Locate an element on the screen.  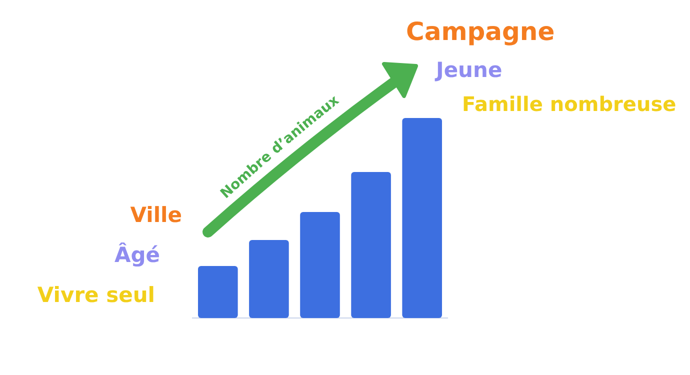
text: Vivre seul is located at coordinates (96, 295).